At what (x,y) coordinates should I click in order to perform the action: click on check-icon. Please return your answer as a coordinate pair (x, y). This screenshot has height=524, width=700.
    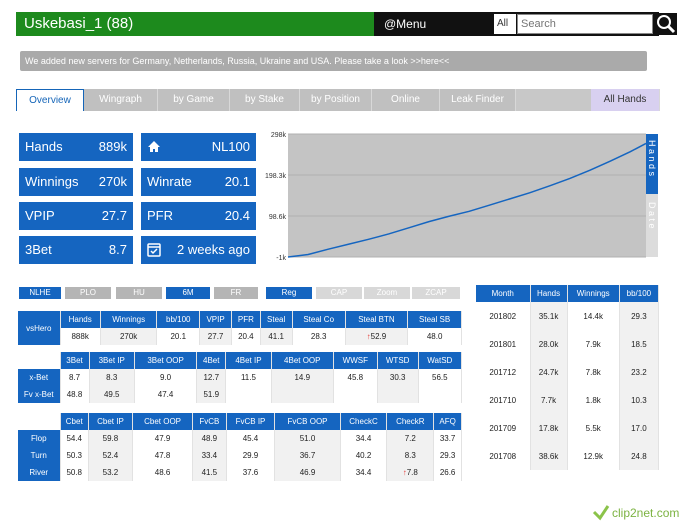
    Looking at the image, I should click on (601, 513).